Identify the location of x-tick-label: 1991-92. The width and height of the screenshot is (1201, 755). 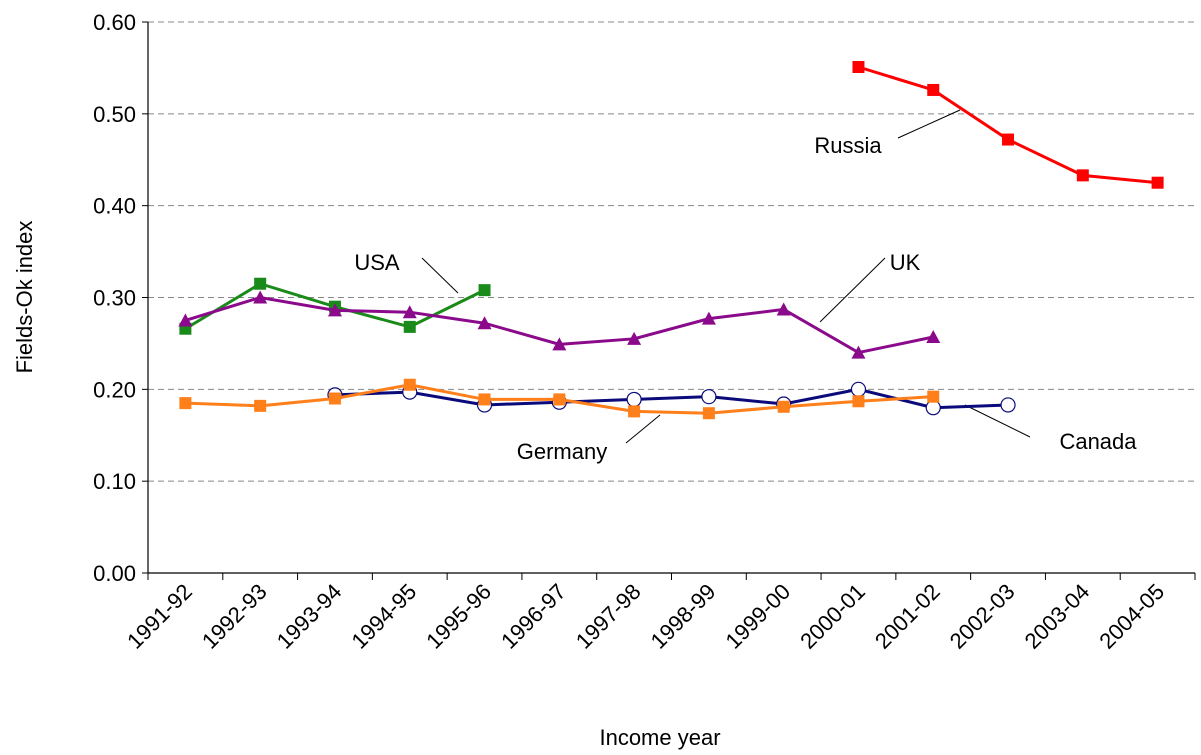
(159, 616).